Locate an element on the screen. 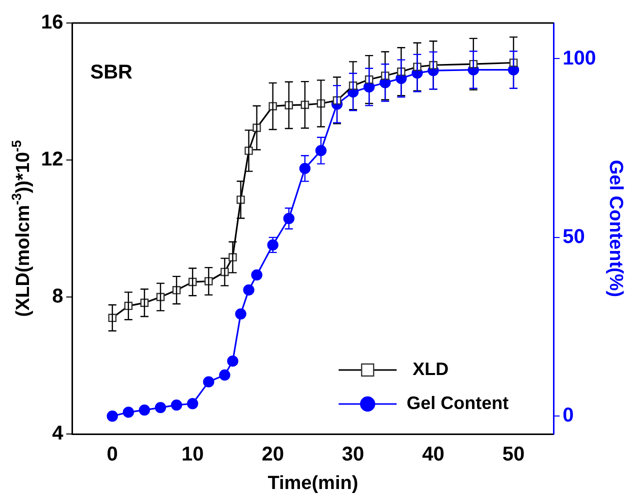 The width and height of the screenshot is (637, 504). x-tick-label: 10 is located at coordinates (192, 455).